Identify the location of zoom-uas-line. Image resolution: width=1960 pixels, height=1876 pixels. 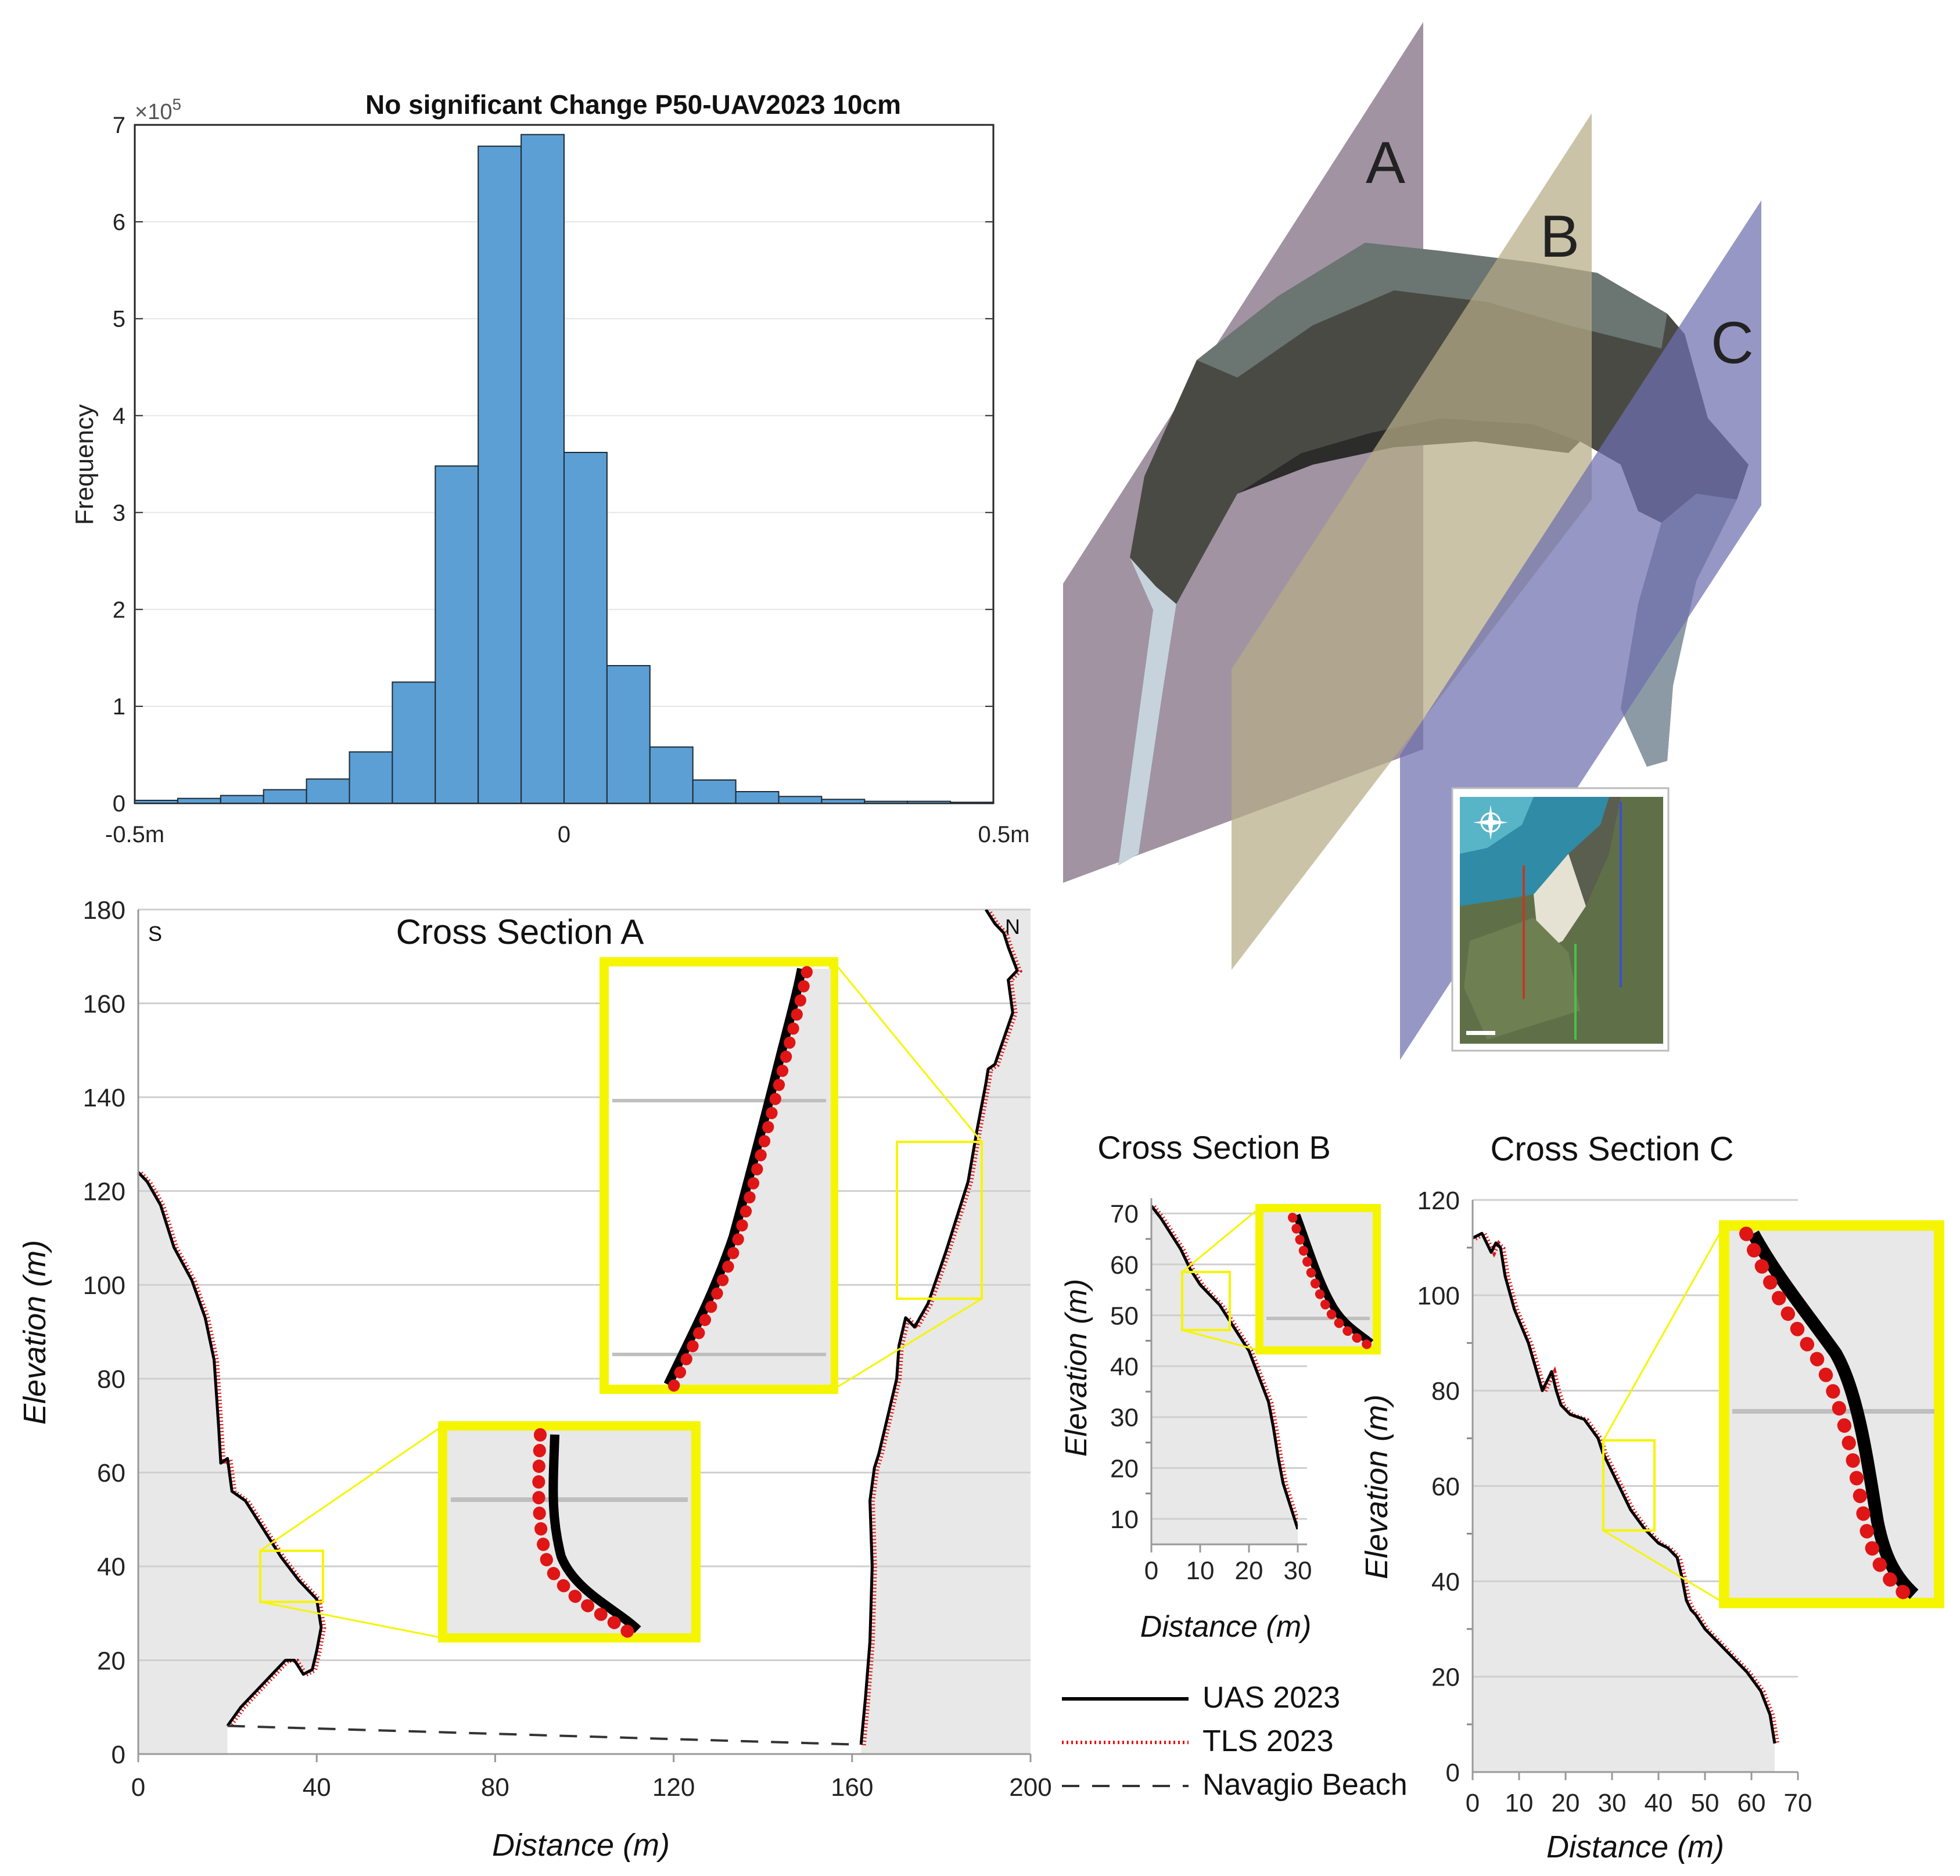
(595, 1534).